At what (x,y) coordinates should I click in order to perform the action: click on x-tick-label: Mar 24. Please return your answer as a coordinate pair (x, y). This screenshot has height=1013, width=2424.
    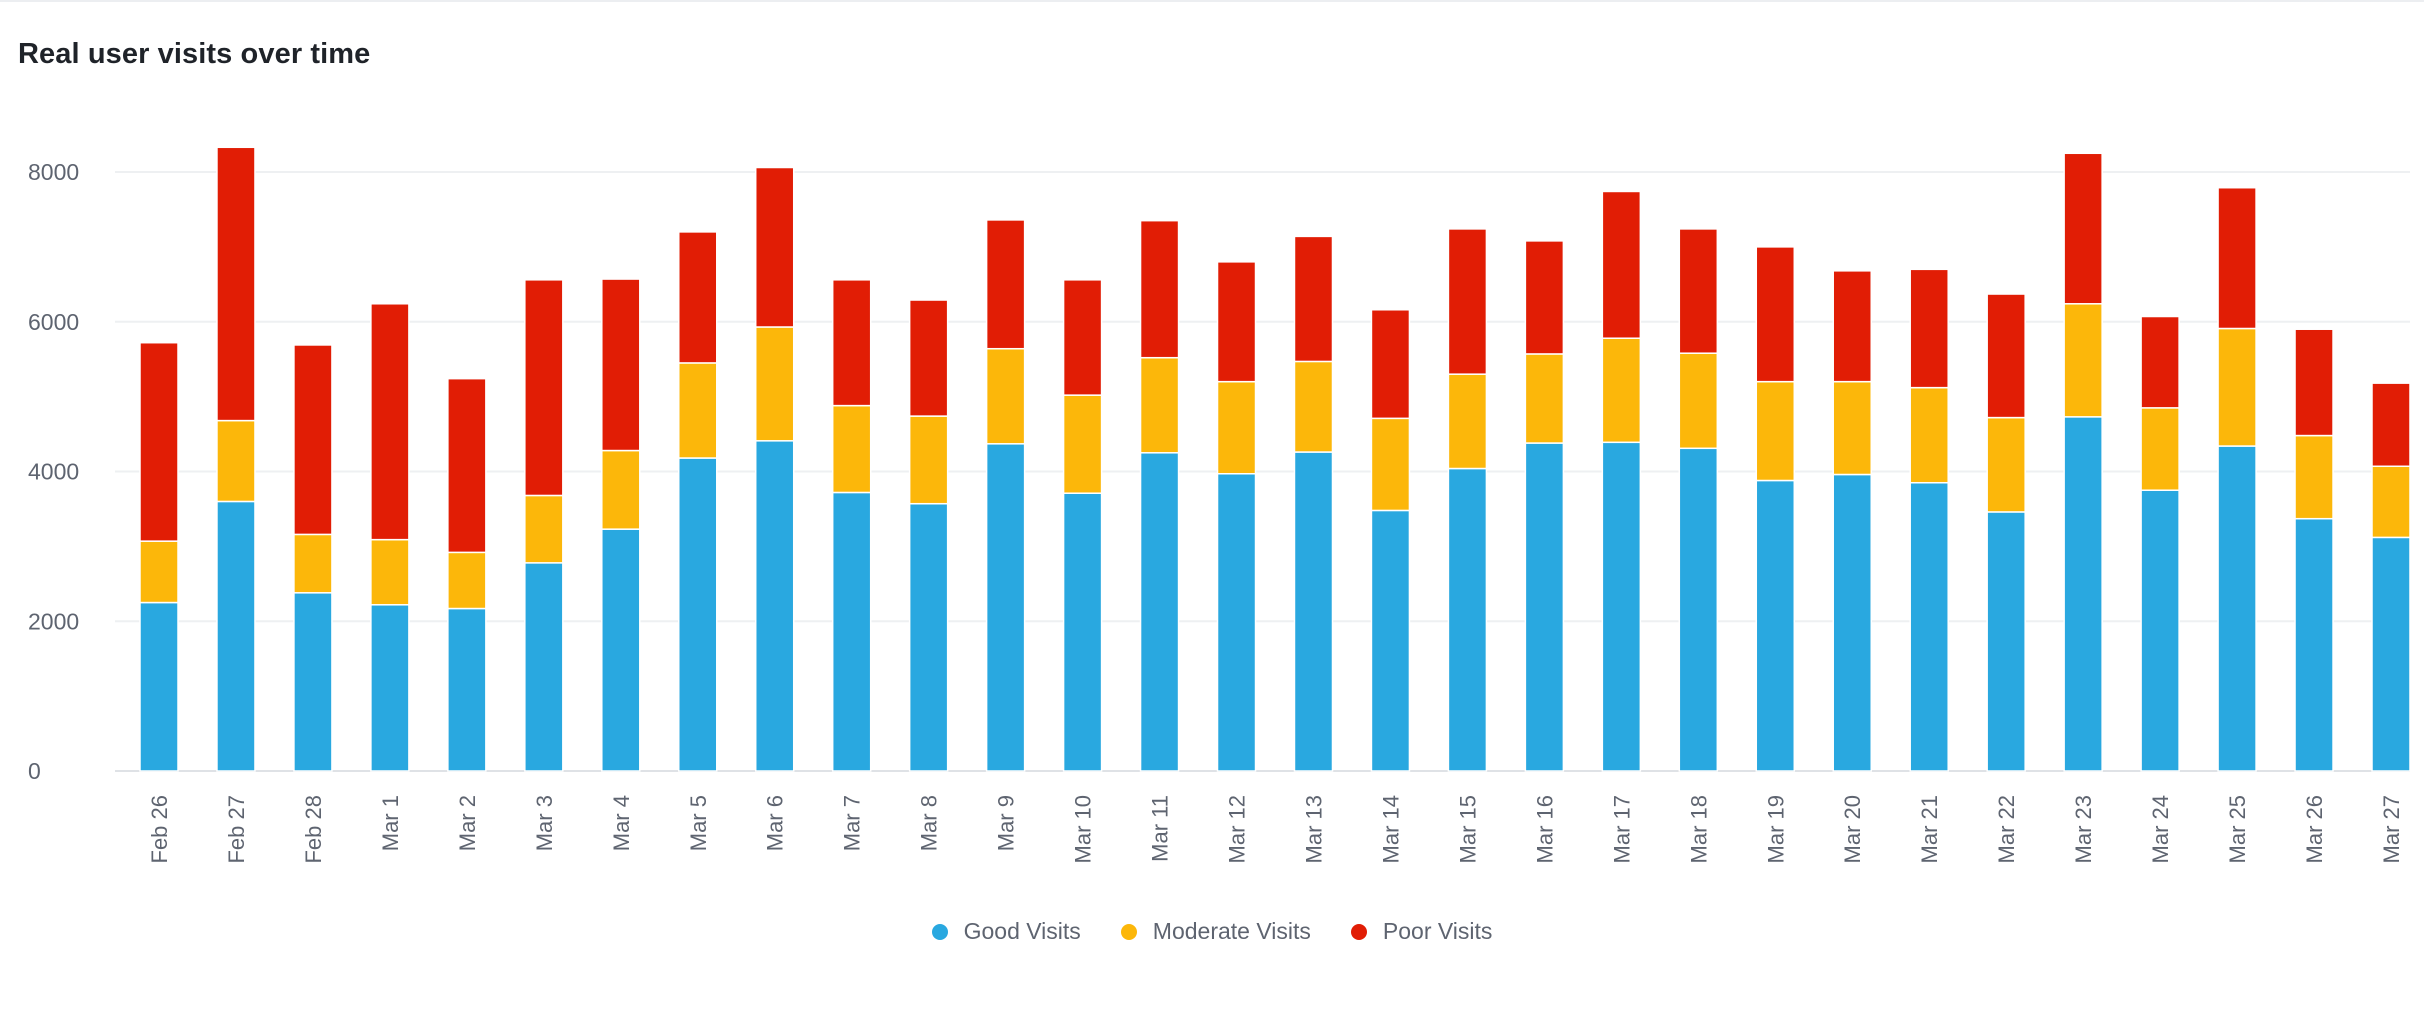
    Looking at the image, I should click on (2160, 829).